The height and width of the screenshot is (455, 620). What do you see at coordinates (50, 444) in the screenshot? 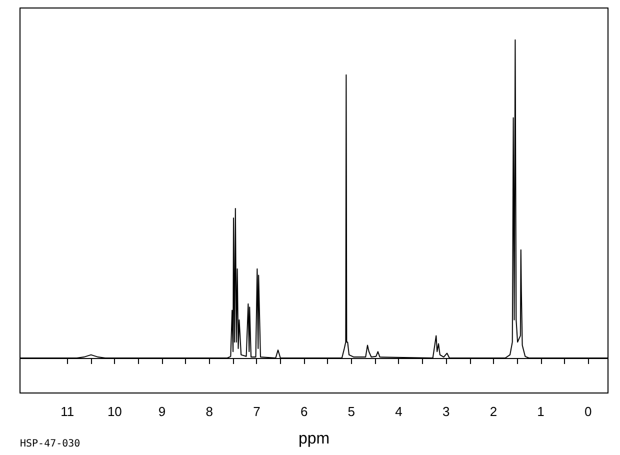
I see `text: HSP-47-030` at bounding box center [50, 444].